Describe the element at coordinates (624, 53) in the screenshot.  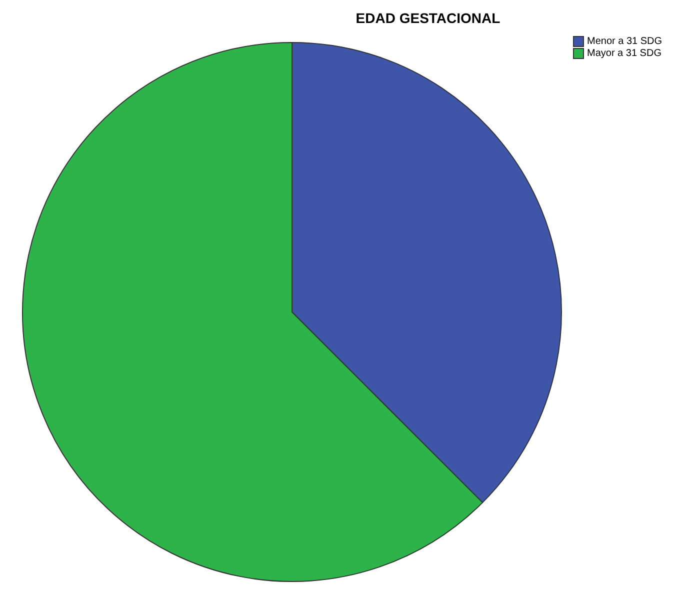
I see `legend-label: Mayor a 31 SDG` at that location.